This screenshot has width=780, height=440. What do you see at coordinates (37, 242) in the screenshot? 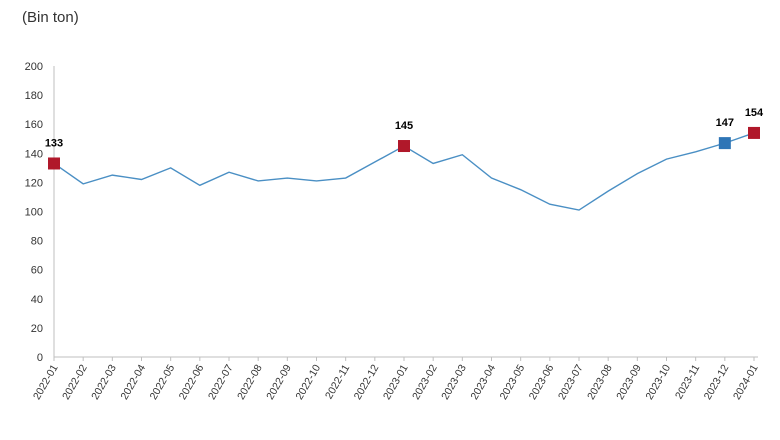
I see `y-tick-label: 80` at bounding box center [37, 242].